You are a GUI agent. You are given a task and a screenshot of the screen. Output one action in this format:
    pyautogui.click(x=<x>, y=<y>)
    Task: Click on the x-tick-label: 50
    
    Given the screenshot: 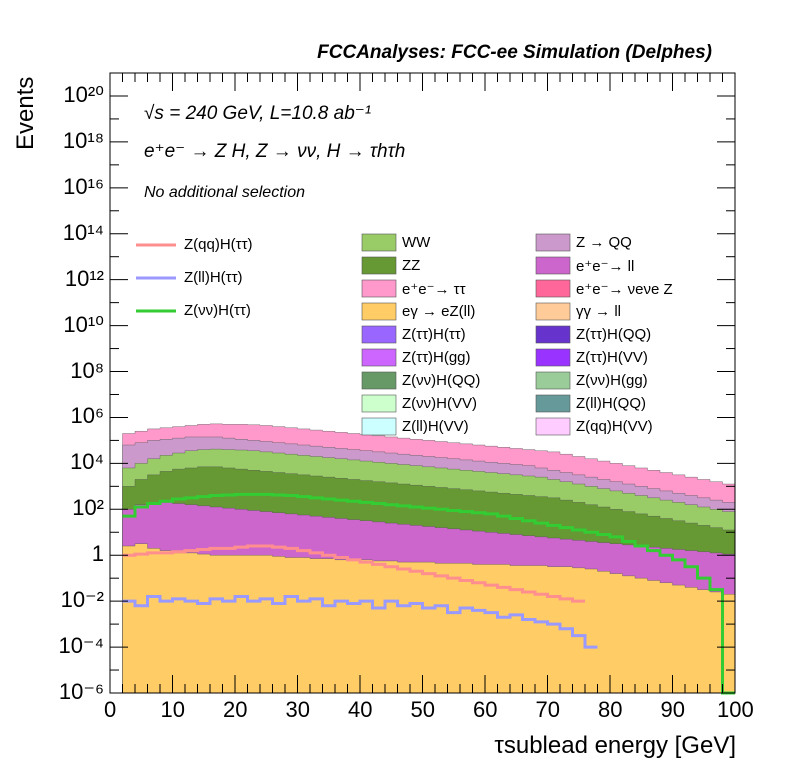 What is the action you would take?
    pyautogui.click(x=422, y=709)
    